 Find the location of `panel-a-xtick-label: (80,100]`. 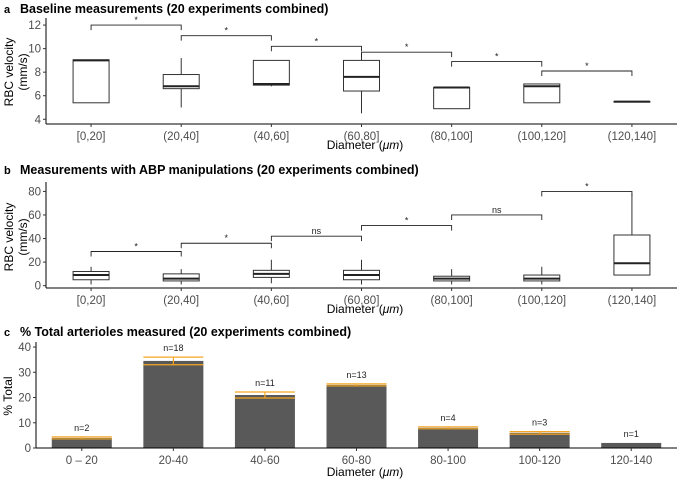

panel-a-xtick-label: (80,100] is located at coordinates (452, 137).